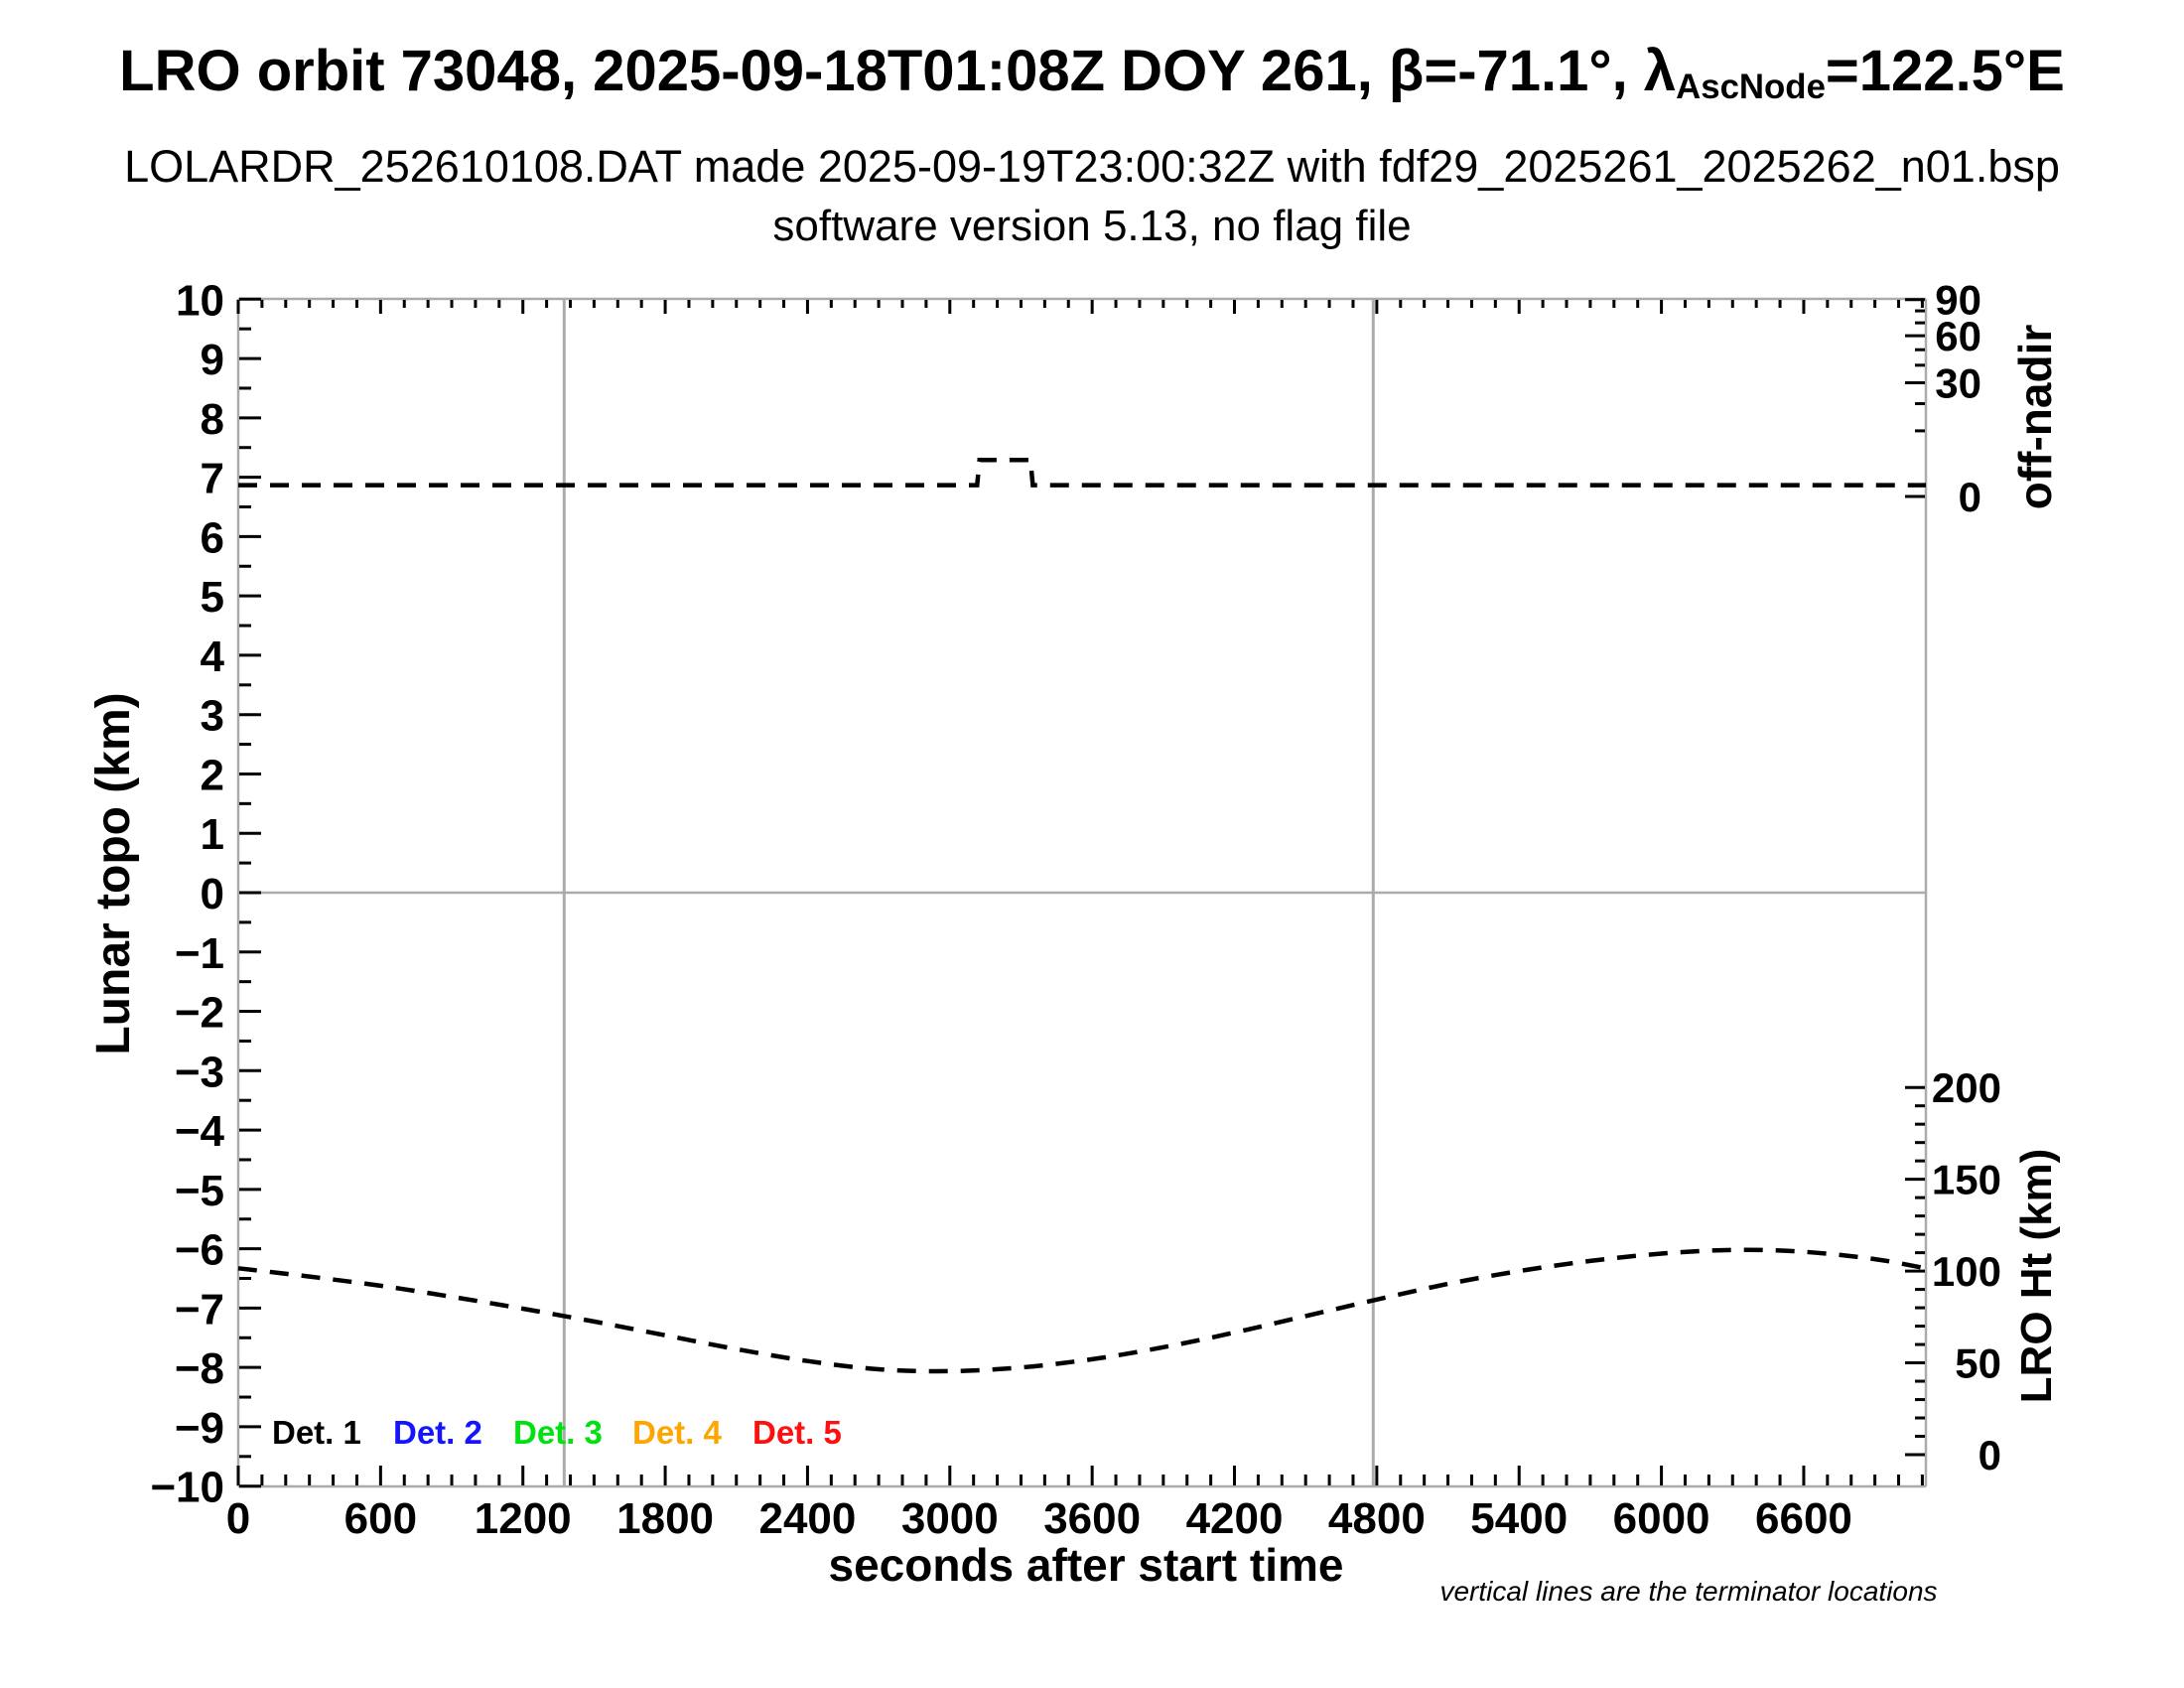  Describe the element at coordinates (1519, 1518) in the screenshot. I see `x-tick-label: 5400` at that location.